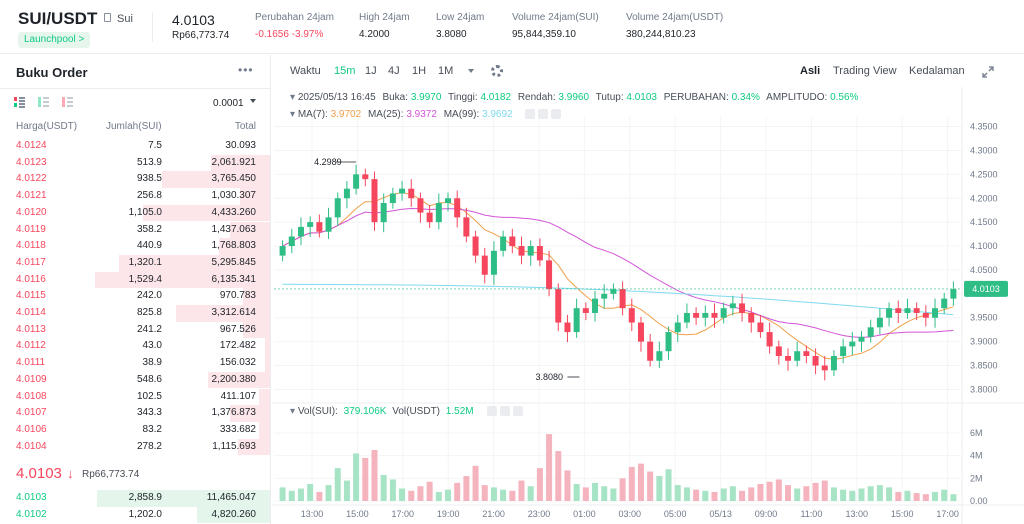 This screenshot has height=524, width=1024. What do you see at coordinates (135, 280) in the screenshot?
I see `ask-row: 4.0116 1,529.4 6,135.341` at bounding box center [135, 280].